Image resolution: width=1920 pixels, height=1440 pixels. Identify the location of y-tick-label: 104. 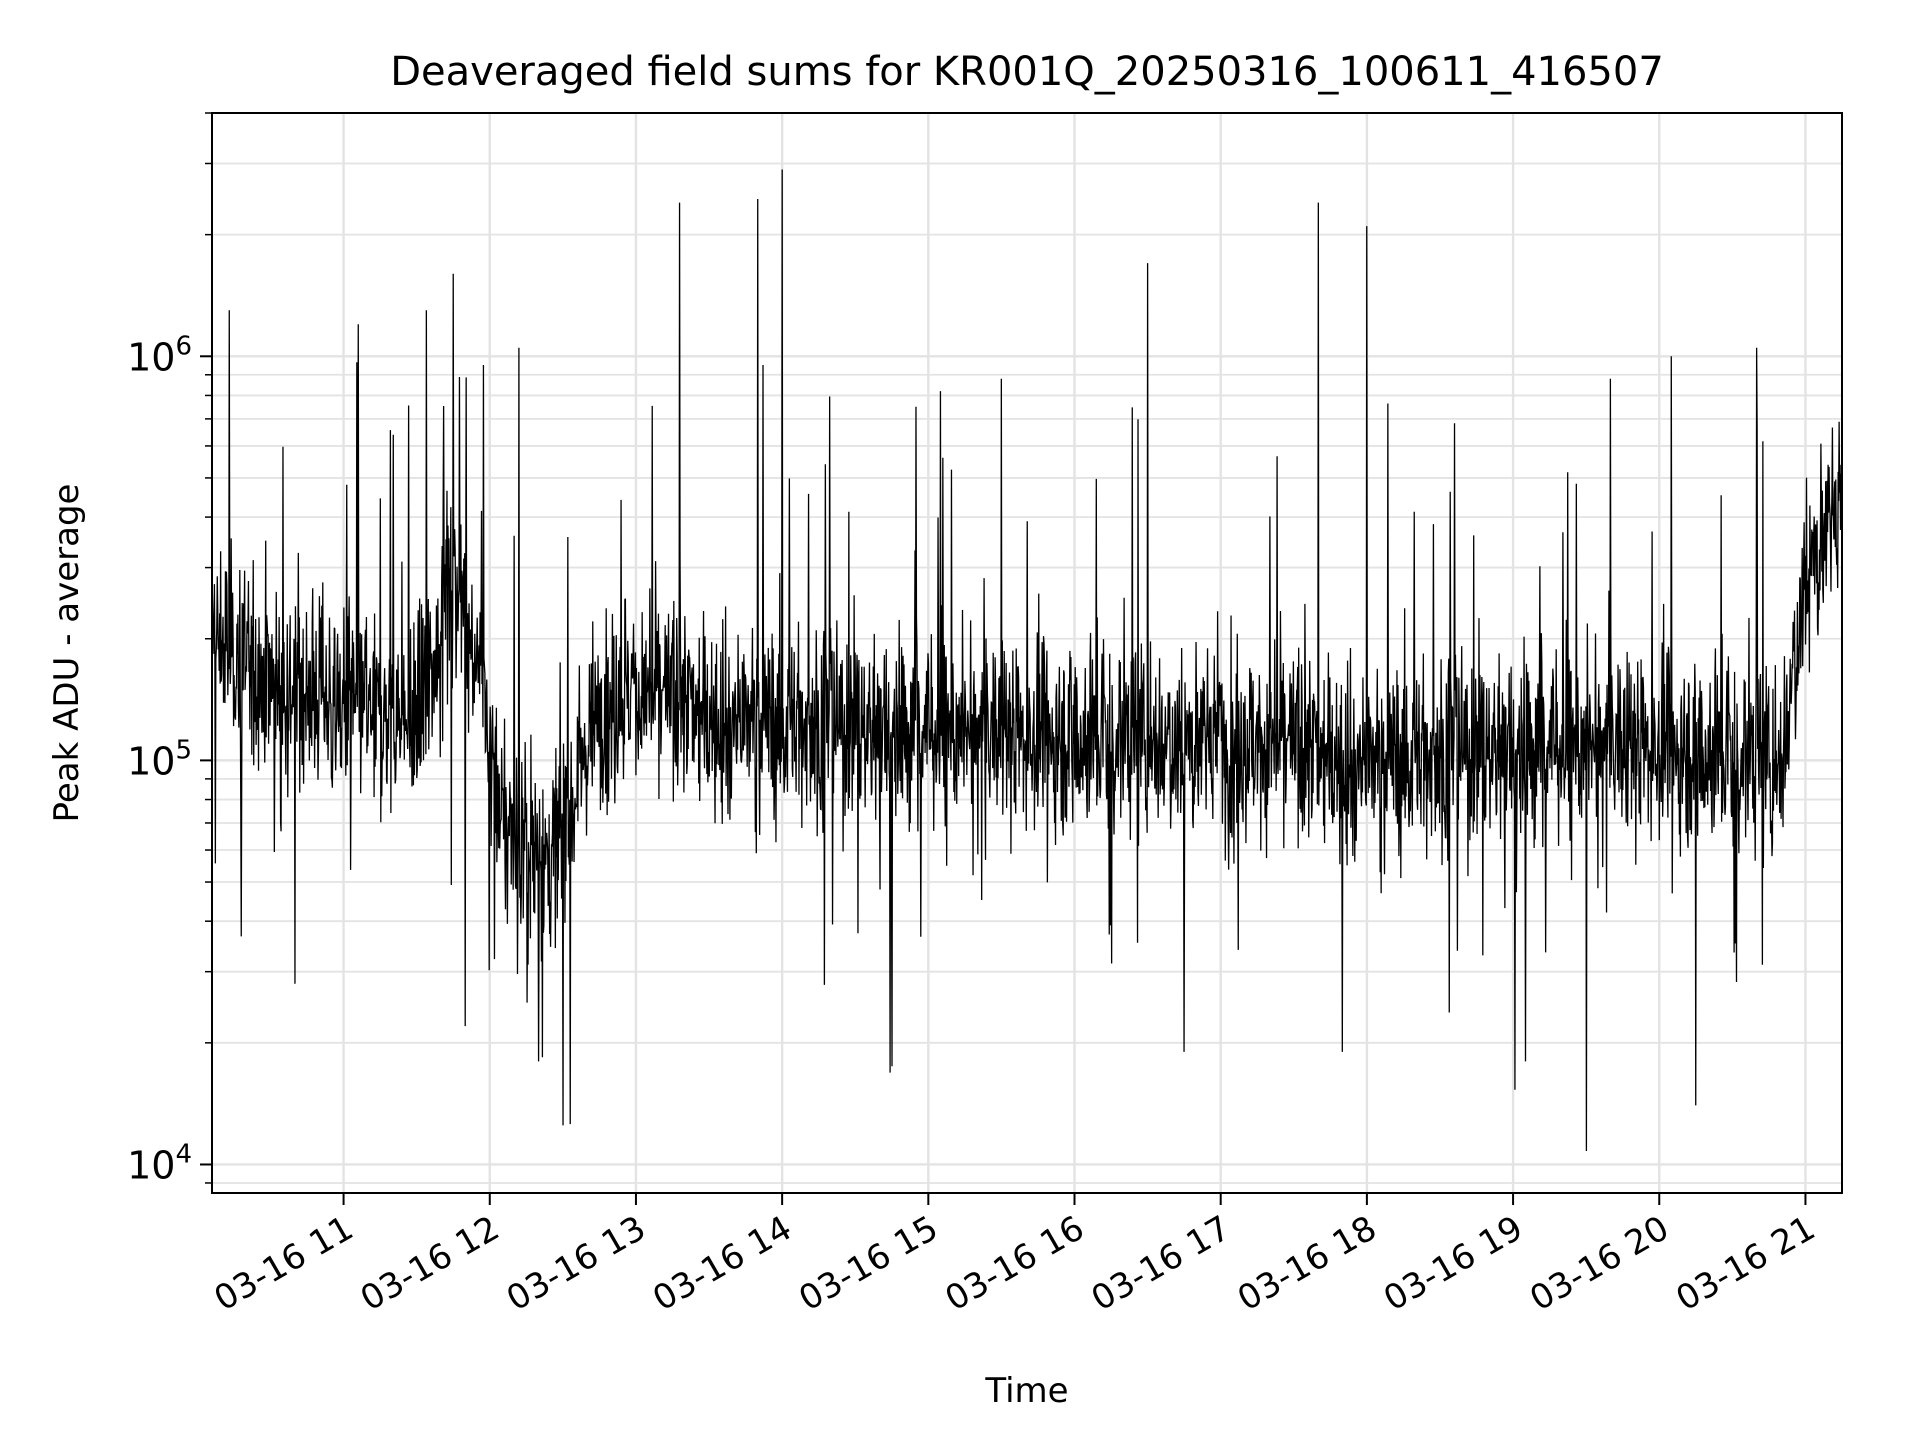
(159, 1163).